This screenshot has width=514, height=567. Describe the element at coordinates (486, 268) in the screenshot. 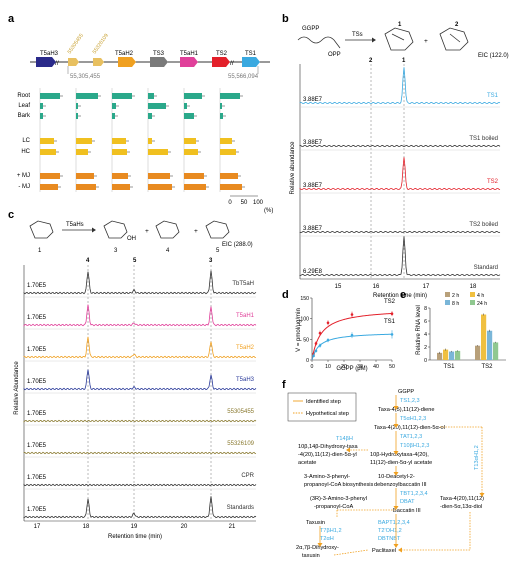

I see `trace-label: Standard` at that location.